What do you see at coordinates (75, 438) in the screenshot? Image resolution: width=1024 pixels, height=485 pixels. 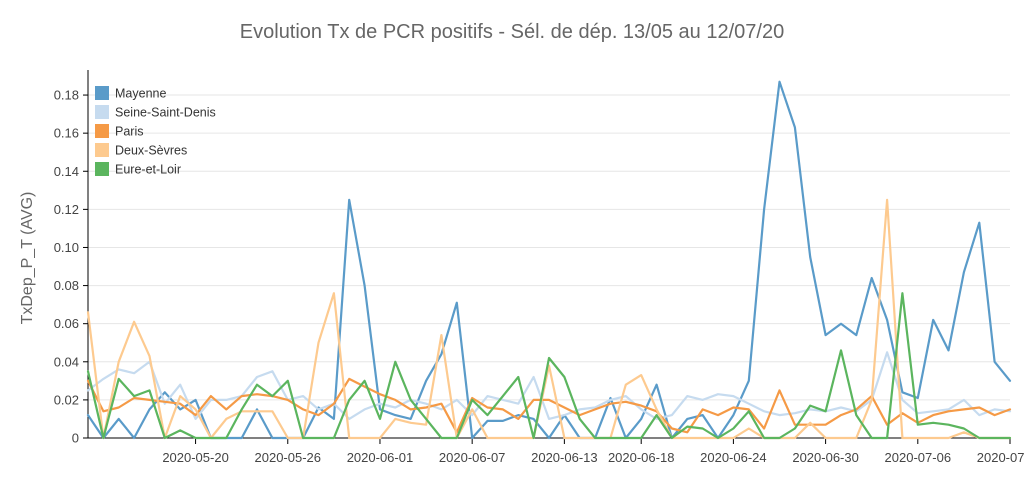 I see `y-tick-label: 0` at bounding box center [75, 438].